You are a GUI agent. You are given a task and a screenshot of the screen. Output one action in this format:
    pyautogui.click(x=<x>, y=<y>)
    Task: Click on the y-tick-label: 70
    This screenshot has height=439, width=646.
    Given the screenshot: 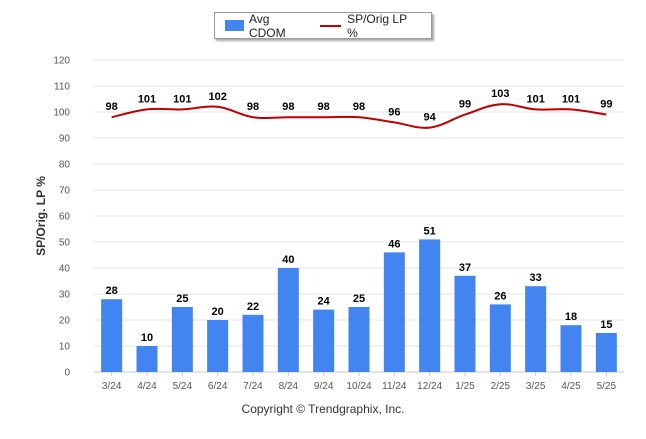 What is the action you would take?
    pyautogui.click(x=65, y=191)
    